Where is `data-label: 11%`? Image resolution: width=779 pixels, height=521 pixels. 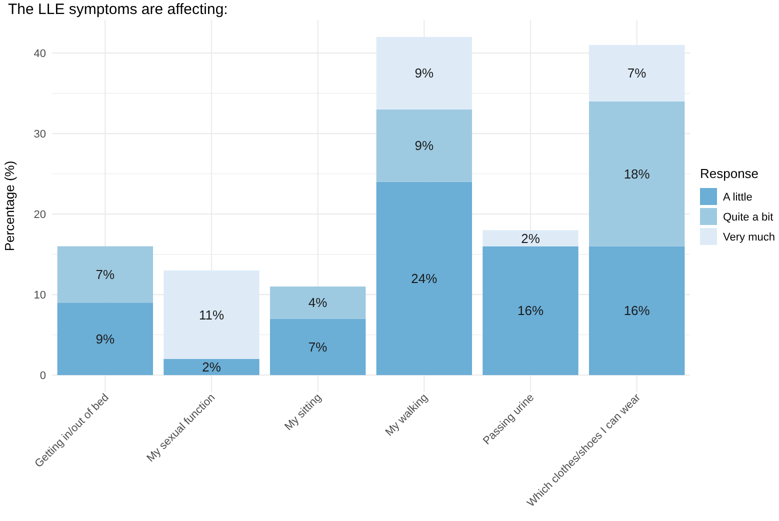
data-label: 11% is located at coordinates (211, 314).